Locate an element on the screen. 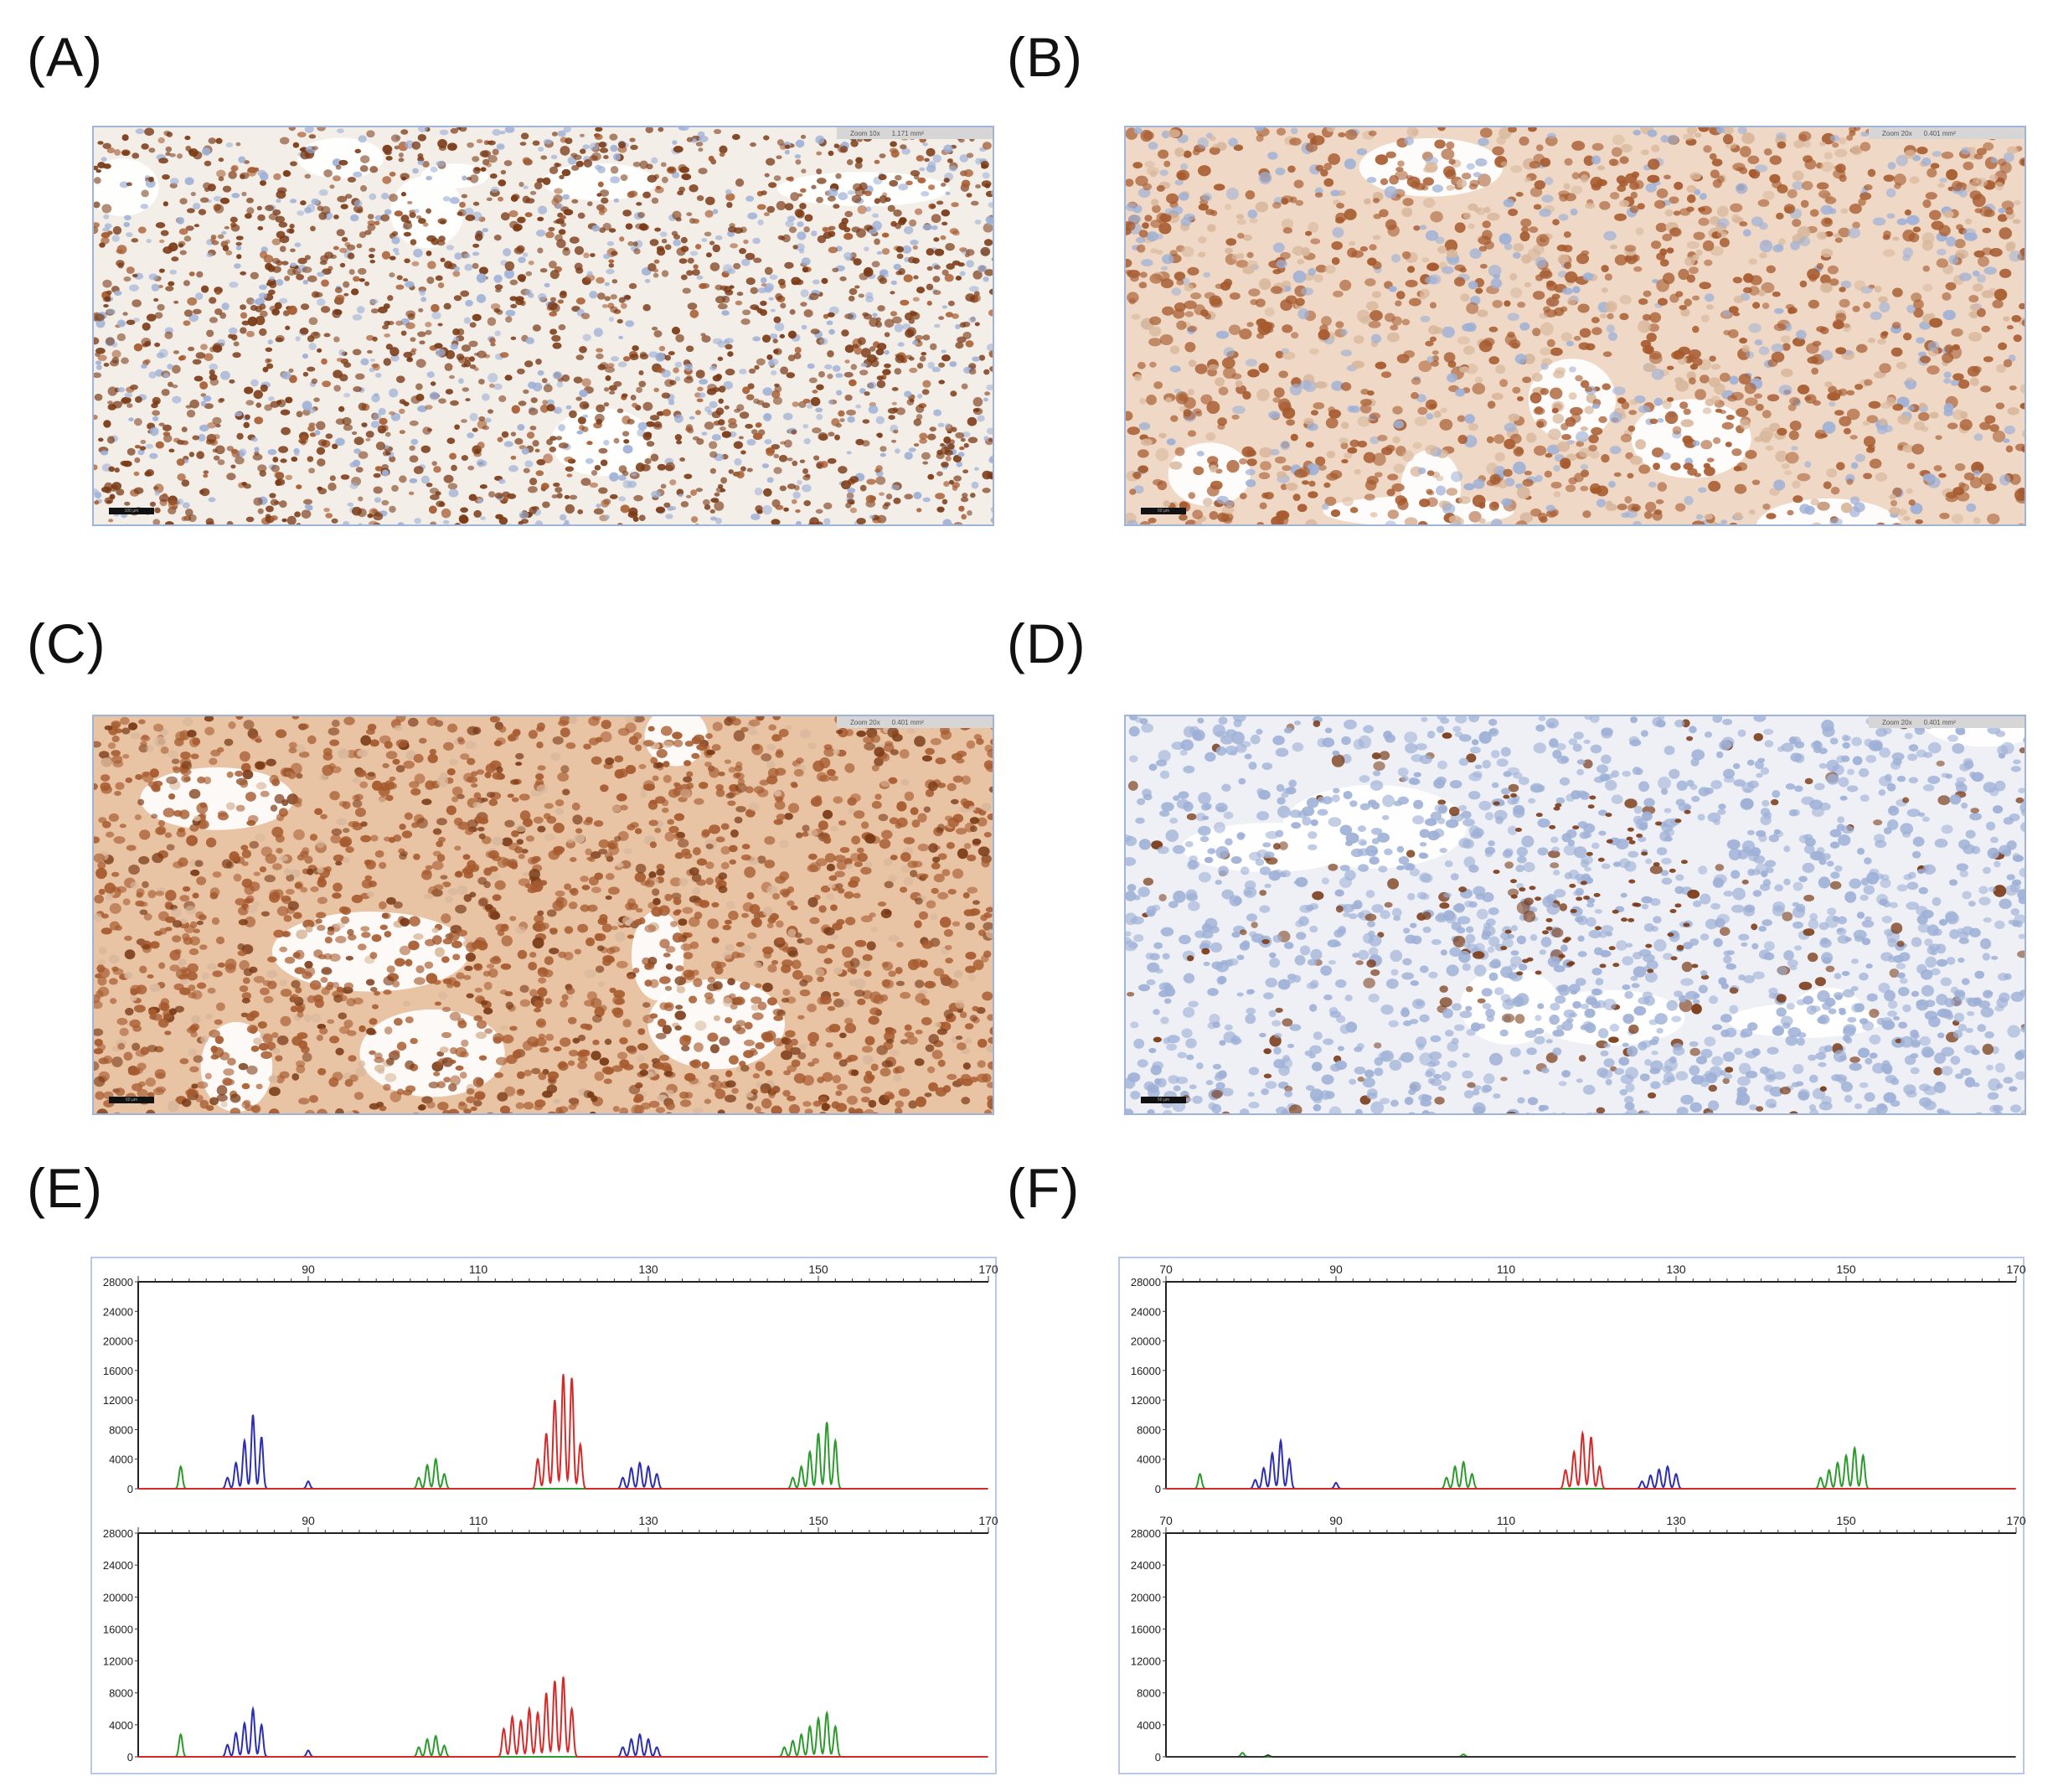  micrograph-c-image is located at coordinates (543, 914).